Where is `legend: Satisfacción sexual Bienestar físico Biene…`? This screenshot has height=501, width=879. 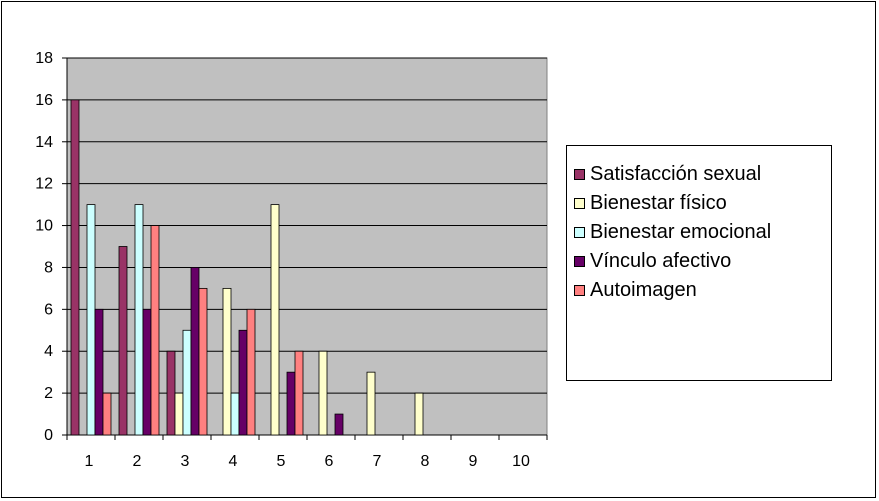 legend: Satisfacción sexual Bienestar físico Biene… is located at coordinates (699, 263).